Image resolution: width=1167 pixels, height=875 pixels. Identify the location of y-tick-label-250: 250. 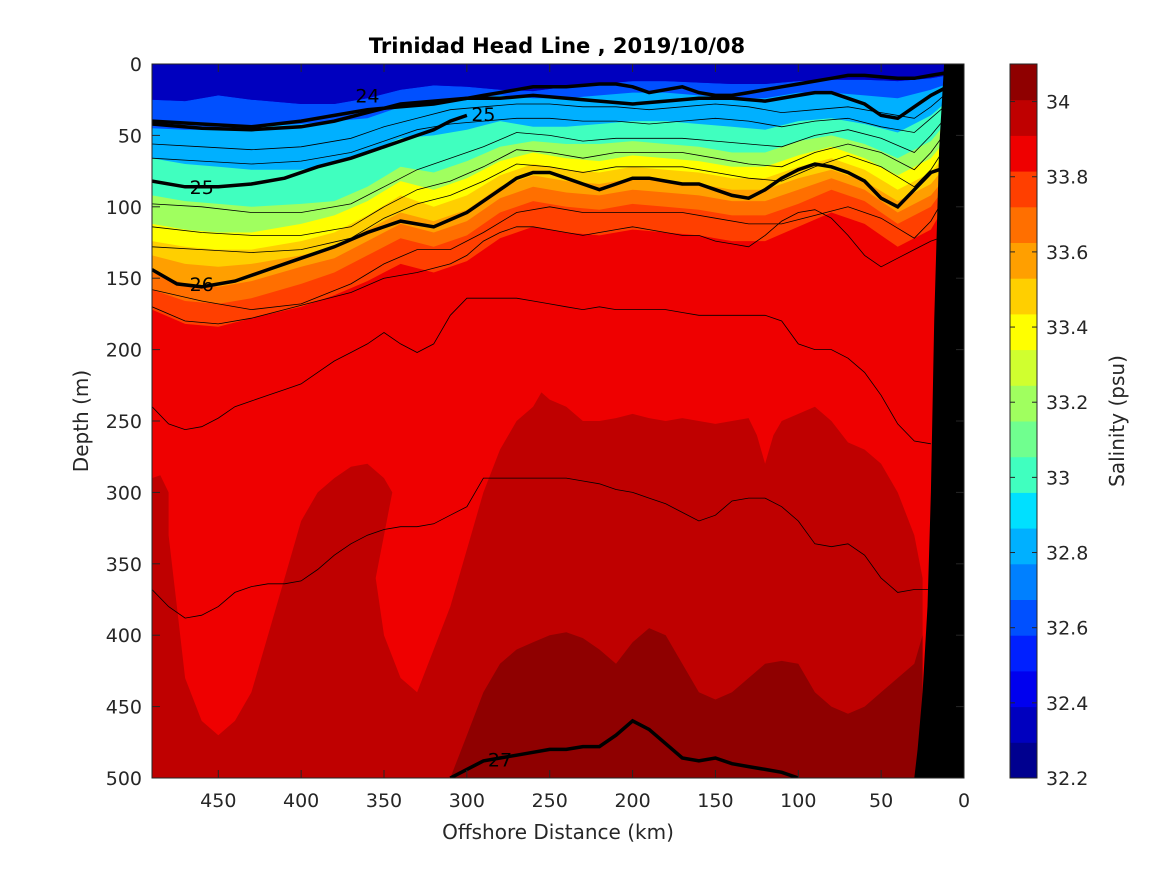
(124, 422).